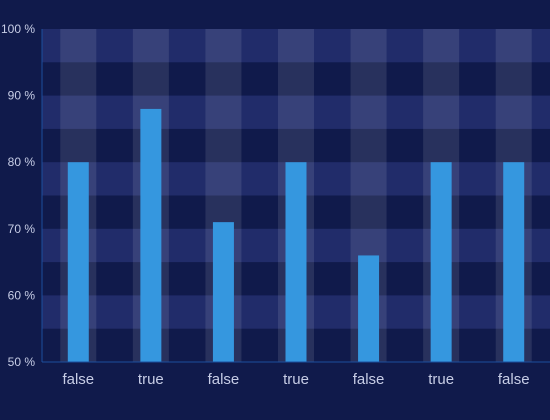 Image resolution: width=550 pixels, height=420 pixels. What do you see at coordinates (18, 195) in the screenshot?
I see `y-axis-tick-labels: 50 % 60 % 70 % 80 % 90 % 100 %` at bounding box center [18, 195].